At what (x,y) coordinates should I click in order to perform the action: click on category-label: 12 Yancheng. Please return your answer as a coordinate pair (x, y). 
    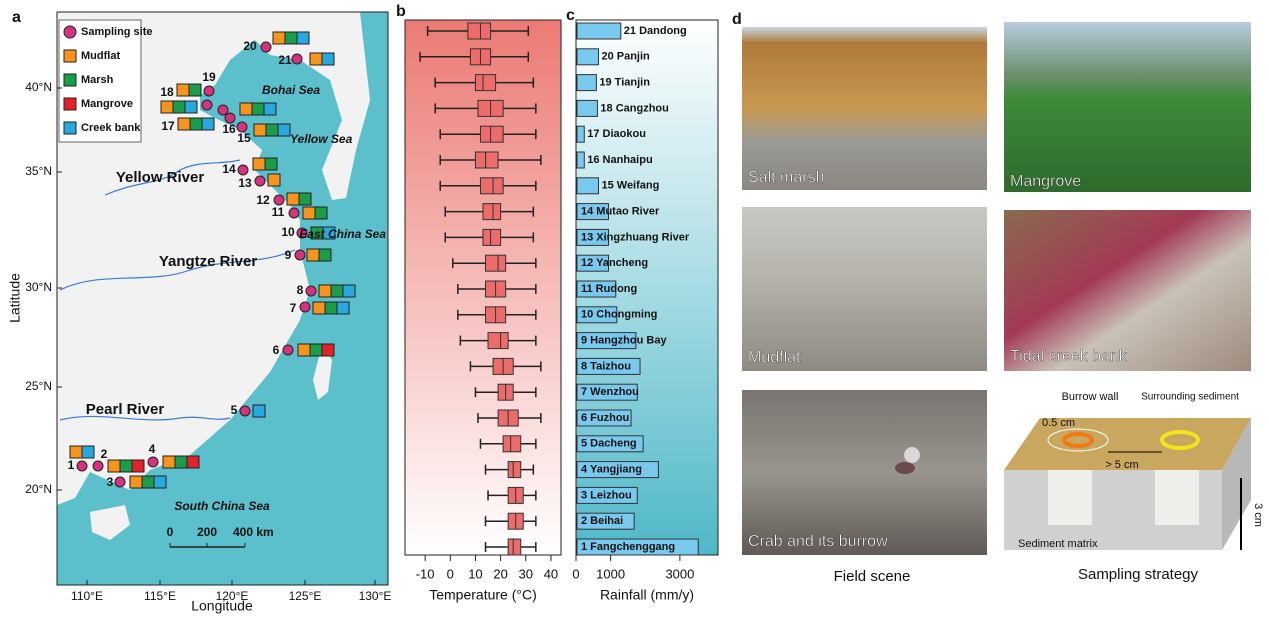
    Looking at the image, I should click on (614, 263).